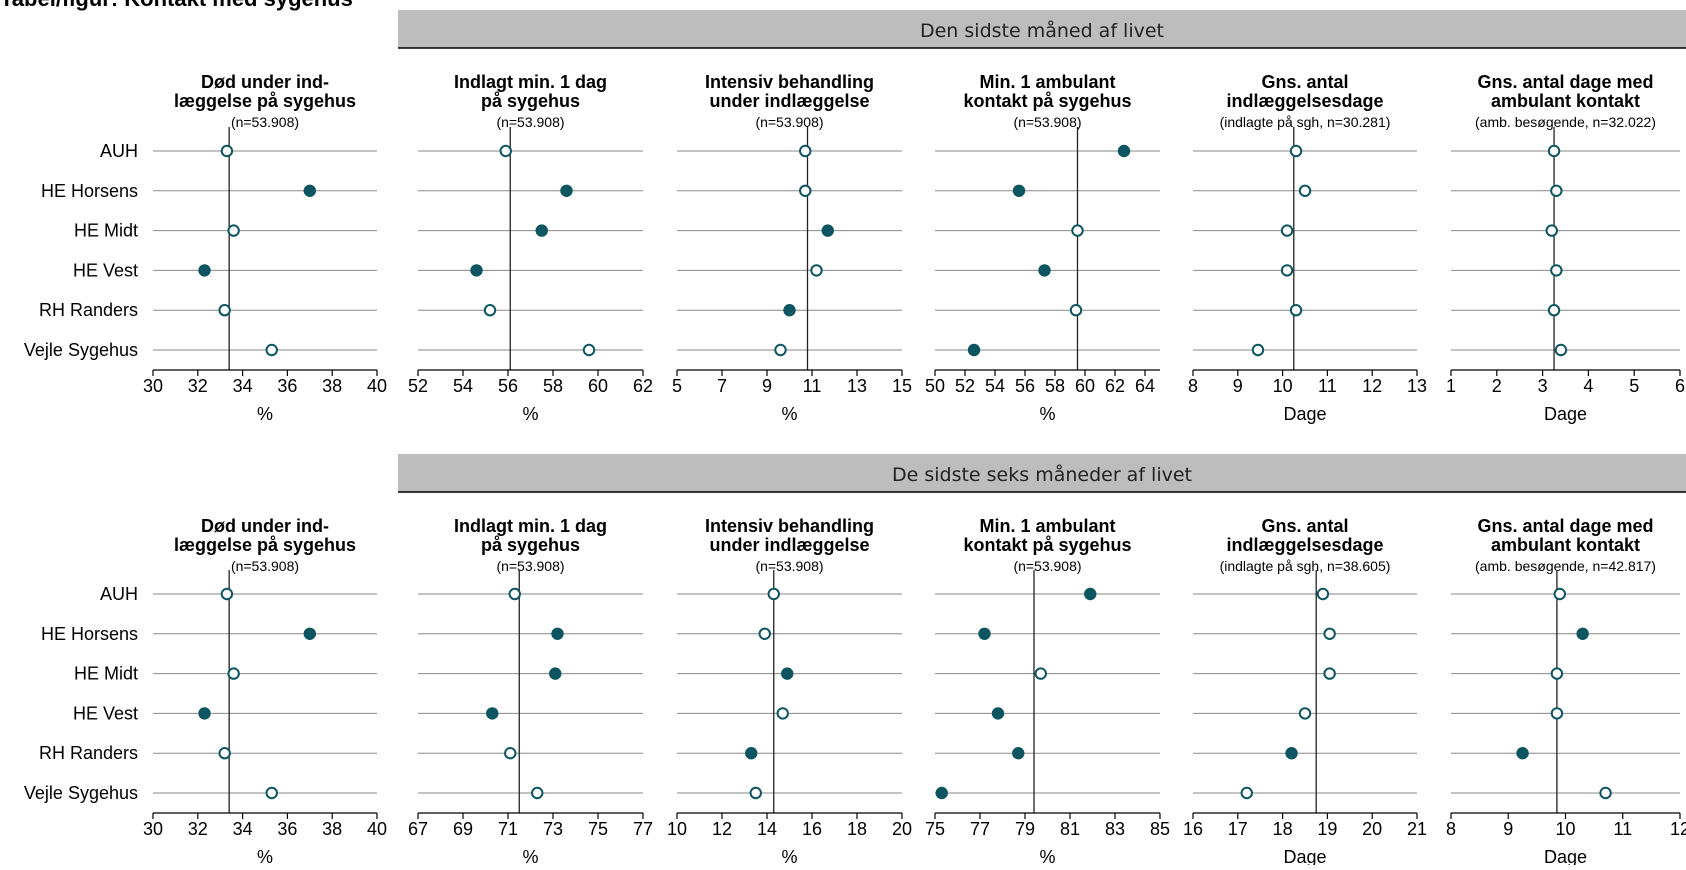 Image resolution: width=1686 pixels, height=870 pixels. What do you see at coordinates (463, 829) in the screenshot?
I see `x-tick-label: 69` at bounding box center [463, 829].